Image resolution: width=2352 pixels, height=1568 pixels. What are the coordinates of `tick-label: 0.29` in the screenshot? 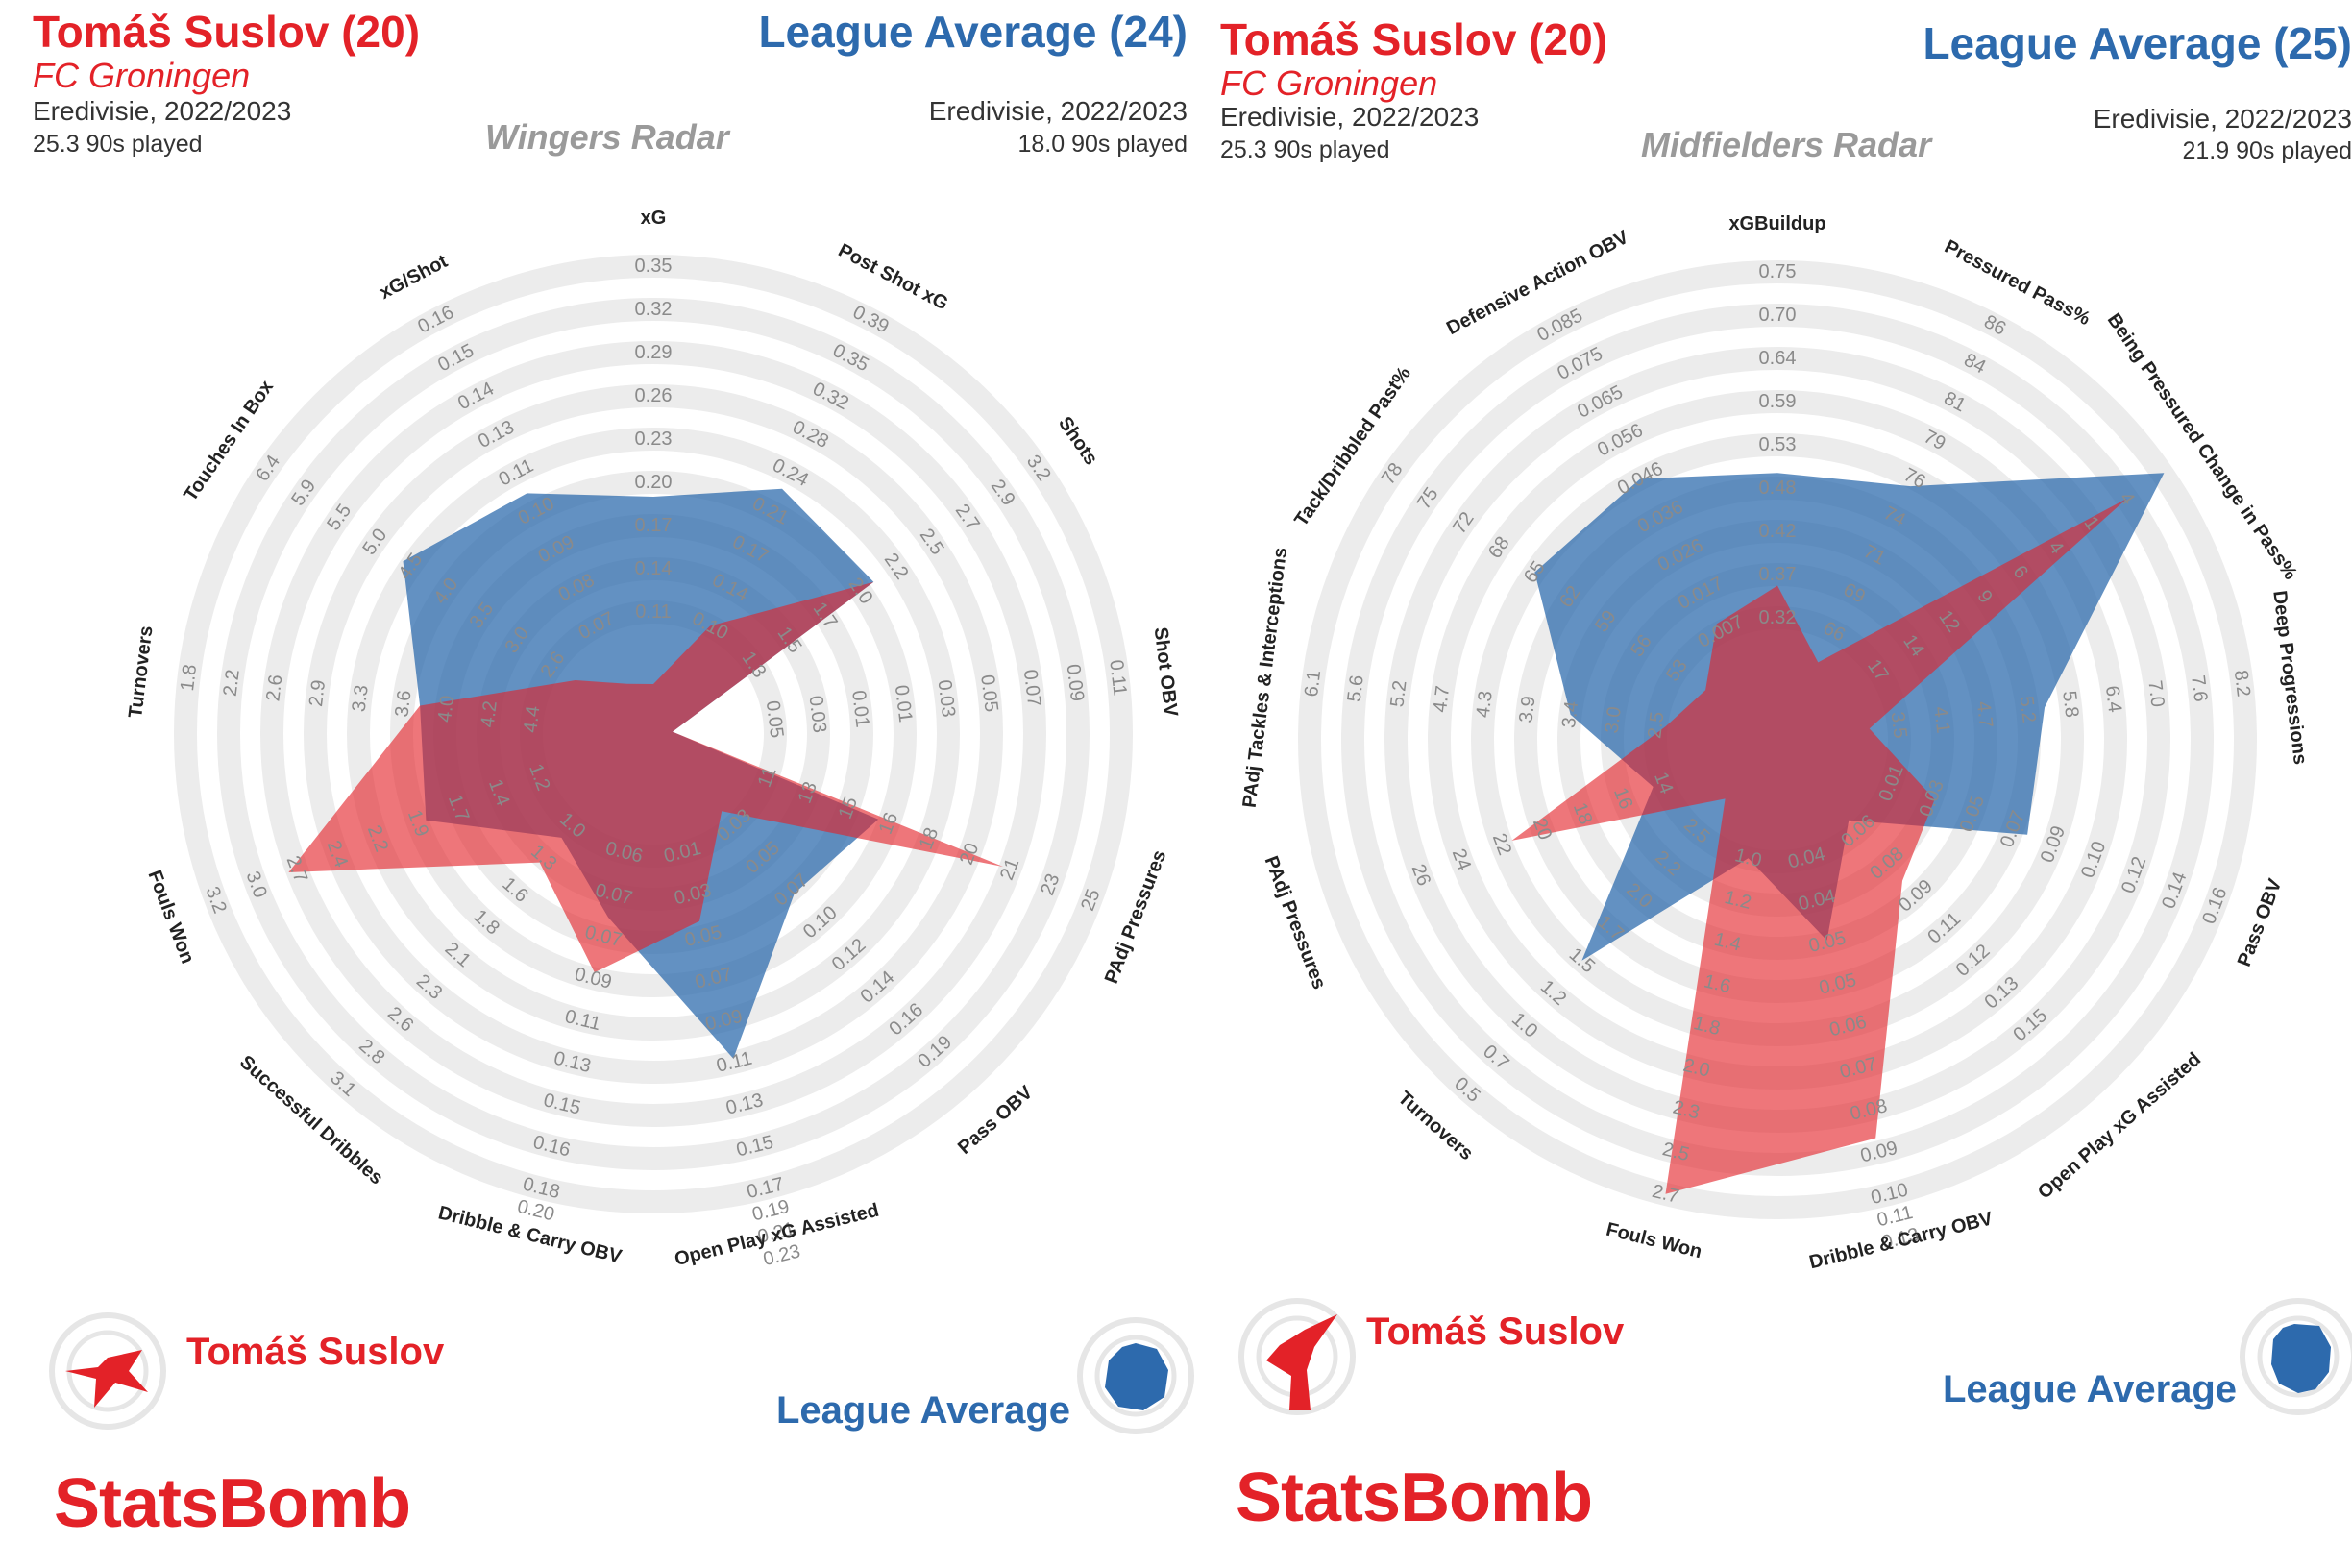 It's located at (654, 353).